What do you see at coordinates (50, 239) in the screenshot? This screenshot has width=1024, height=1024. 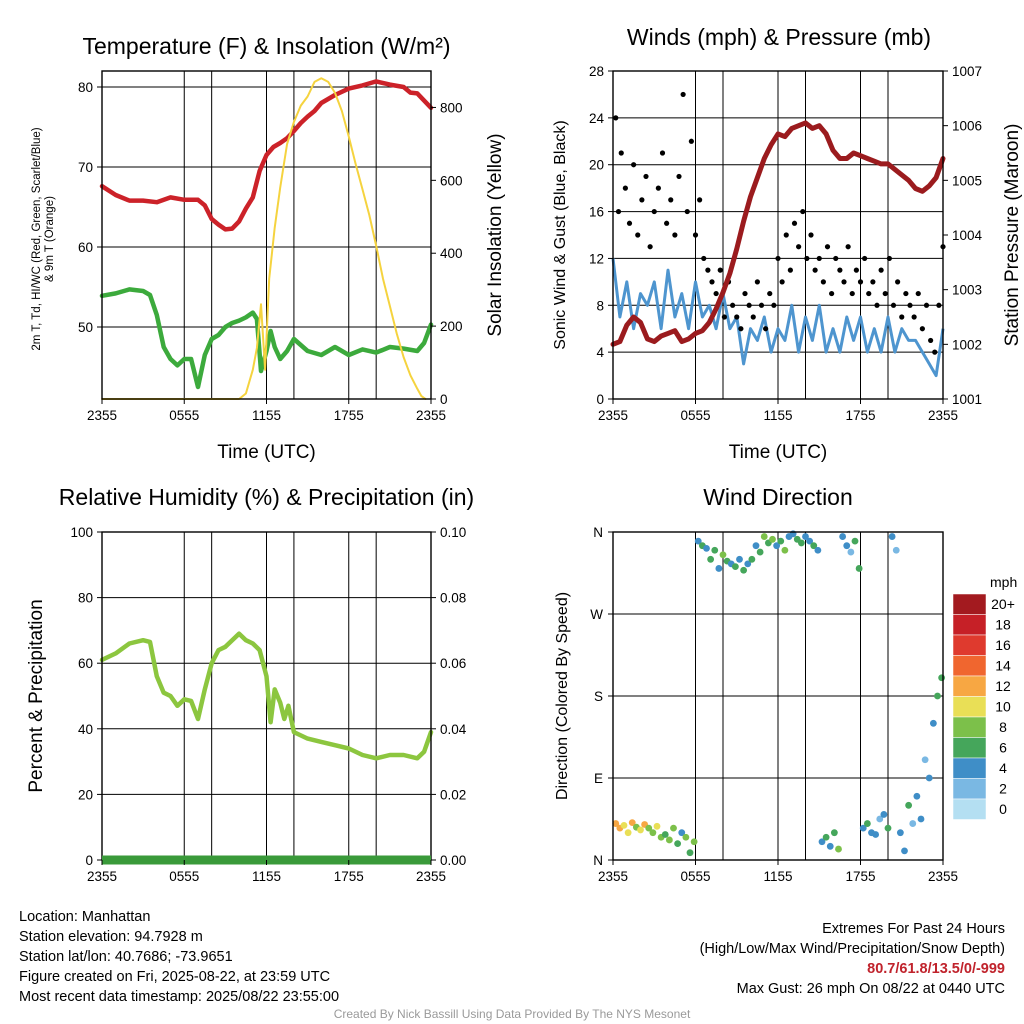 I see `y-axis-label-left-line2: & 9m T (Orange)` at bounding box center [50, 239].